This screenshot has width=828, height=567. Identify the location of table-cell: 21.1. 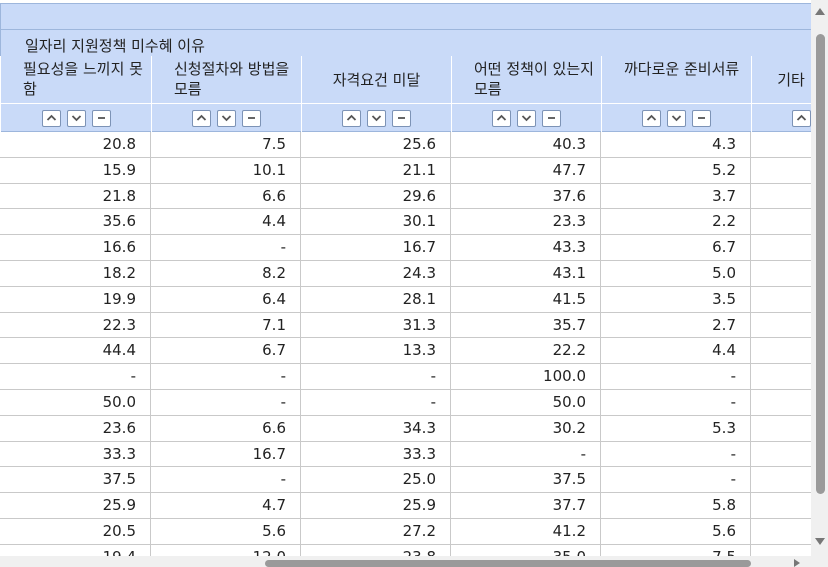
(376, 170).